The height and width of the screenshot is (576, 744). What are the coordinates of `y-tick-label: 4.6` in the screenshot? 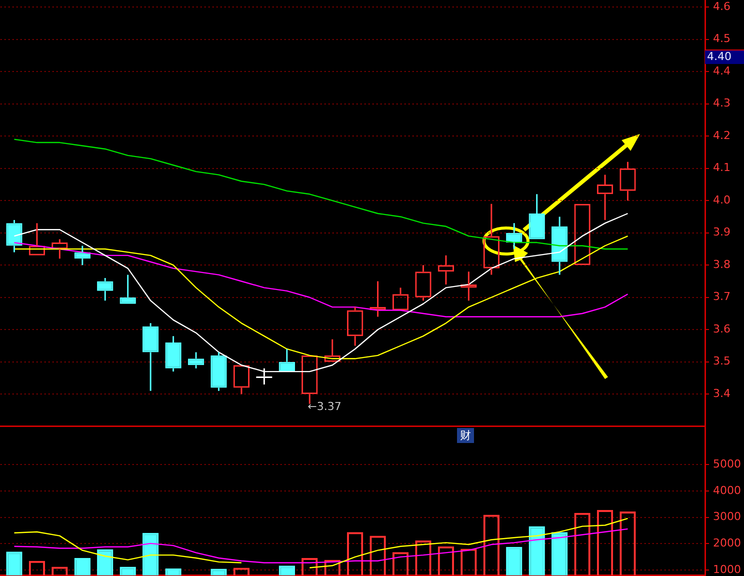 It's located at (721, 6).